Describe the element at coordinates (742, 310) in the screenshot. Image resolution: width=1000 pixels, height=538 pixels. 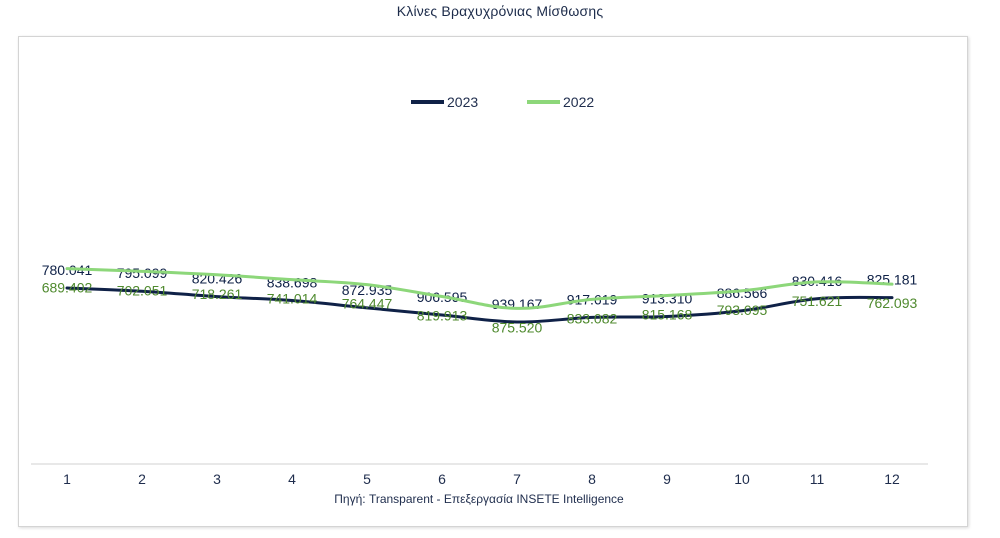
I see `data-label-2022: 793.095` at that location.